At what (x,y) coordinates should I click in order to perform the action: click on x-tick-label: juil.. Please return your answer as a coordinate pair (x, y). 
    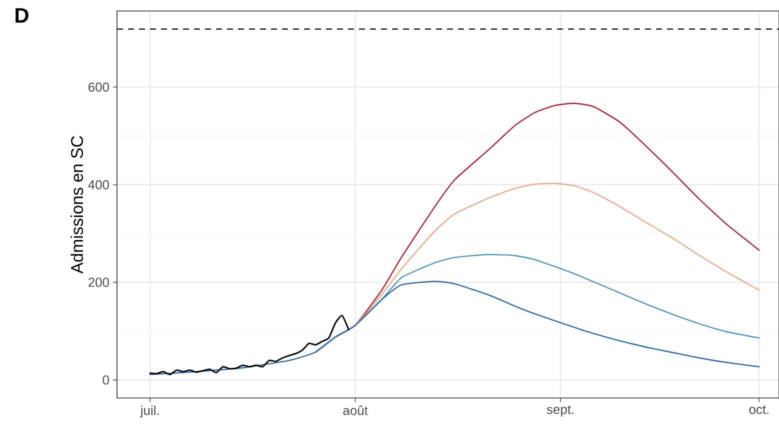
    Looking at the image, I should click on (149, 412).